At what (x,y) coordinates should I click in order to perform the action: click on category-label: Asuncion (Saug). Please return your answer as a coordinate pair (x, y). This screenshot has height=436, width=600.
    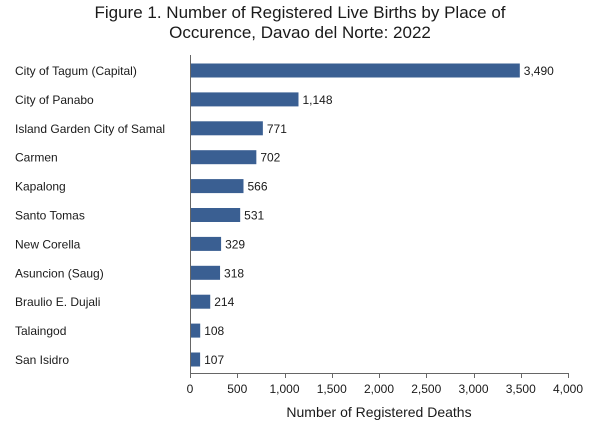
    Looking at the image, I should click on (59, 273).